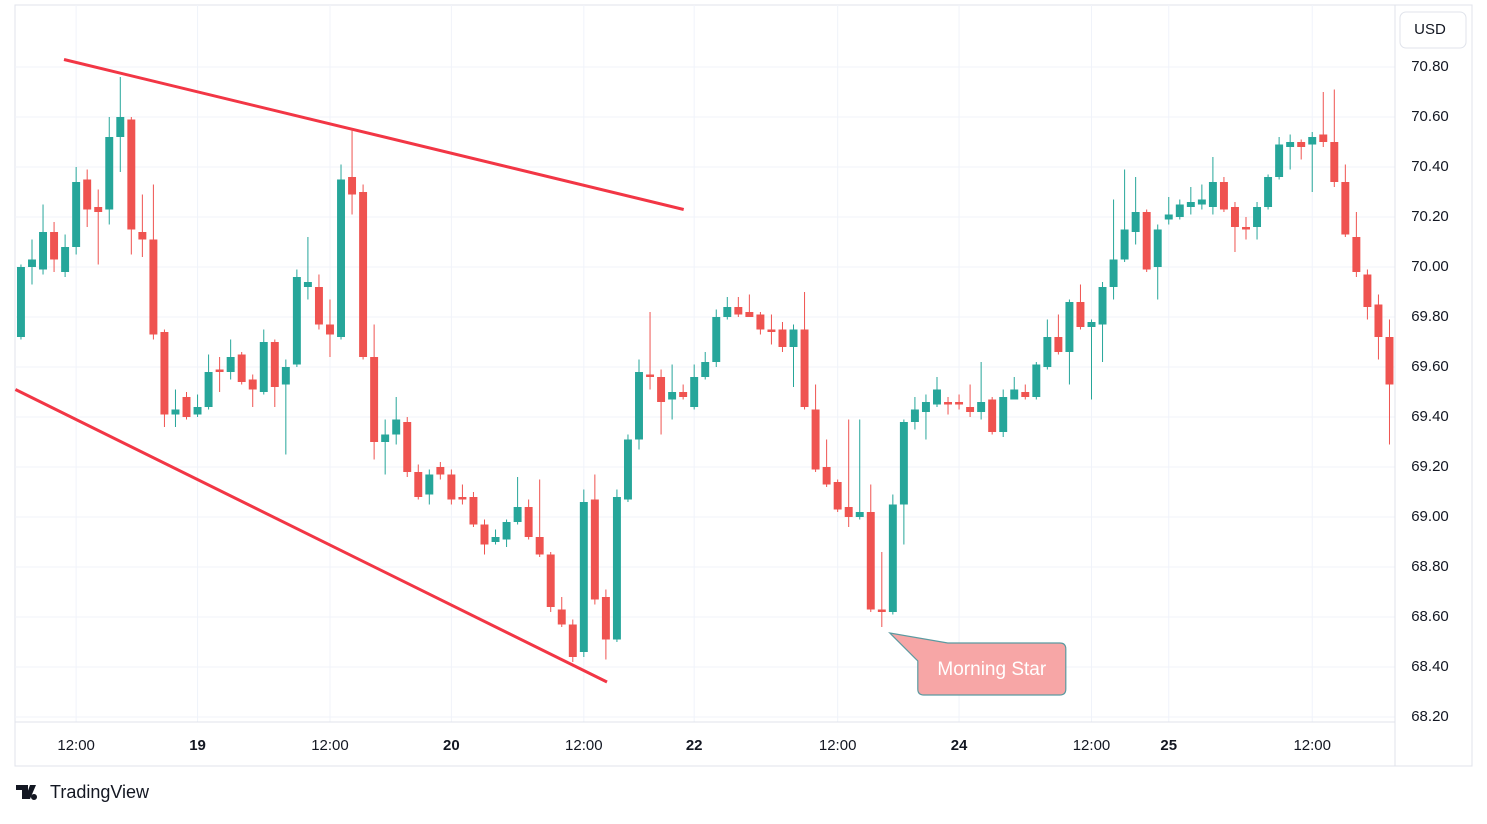 The image size is (1487, 824). Describe the element at coordinates (1430, 366) in the screenshot. I see `y-tick-label: 69.60` at that location.